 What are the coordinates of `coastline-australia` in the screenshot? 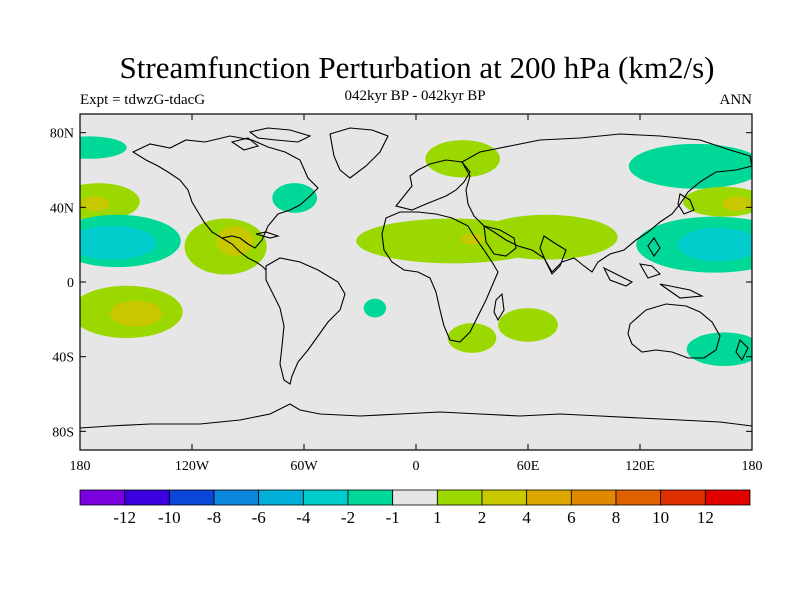 It's located at (674, 331).